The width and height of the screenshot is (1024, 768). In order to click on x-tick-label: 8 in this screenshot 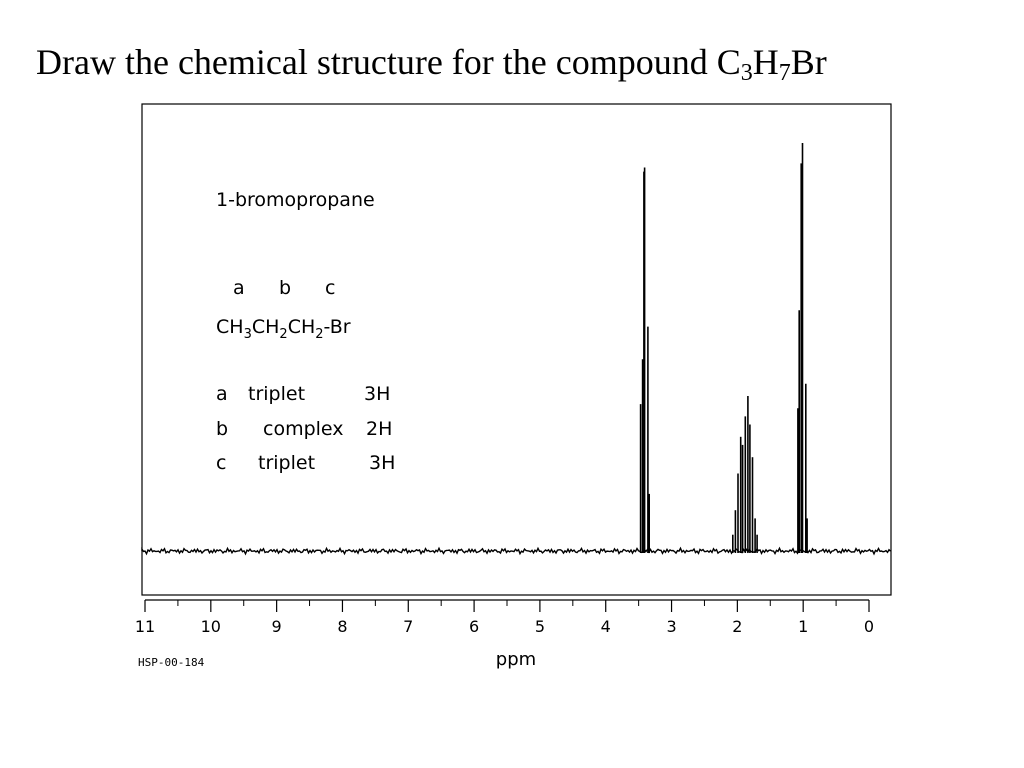, I will do `click(342, 626)`.